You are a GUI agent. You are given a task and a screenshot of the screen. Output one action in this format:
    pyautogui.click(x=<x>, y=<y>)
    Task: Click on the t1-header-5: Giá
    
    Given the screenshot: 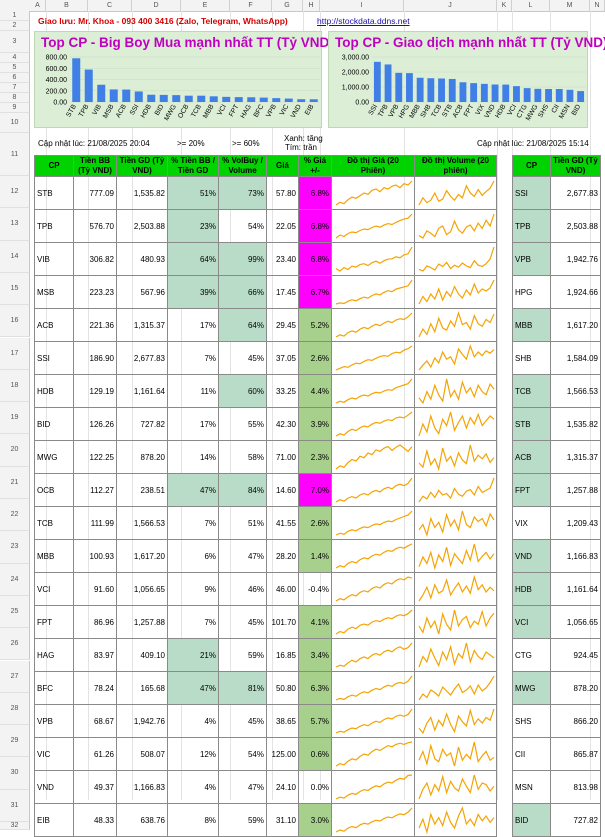 What is the action you would take?
    pyautogui.click(x=282, y=166)
    